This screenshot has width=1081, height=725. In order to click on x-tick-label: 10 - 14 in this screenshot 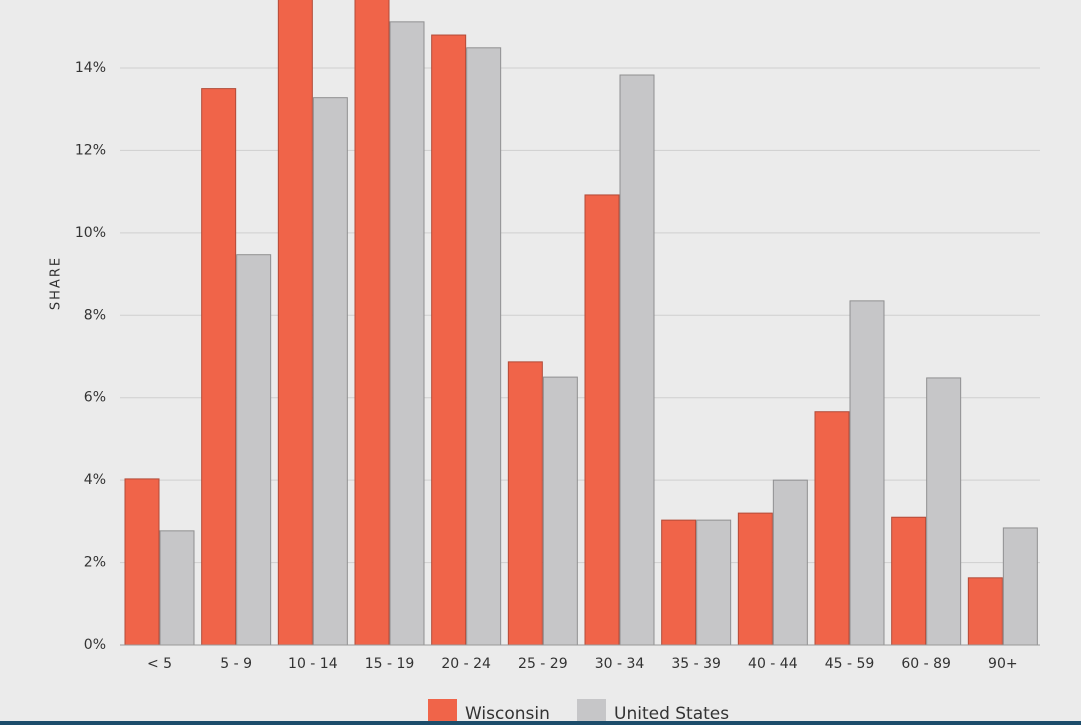, I will do `click(313, 664)`.